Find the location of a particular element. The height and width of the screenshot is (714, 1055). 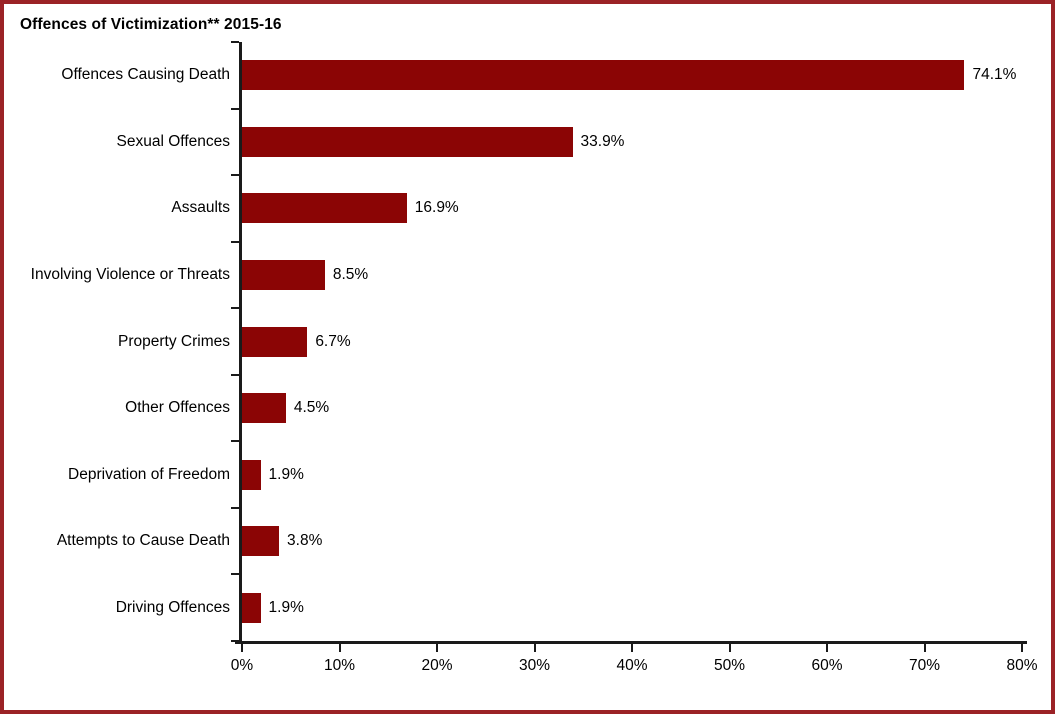

chart-title: Offences of Victimization** 2015-16 is located at coordinates (151, 24).